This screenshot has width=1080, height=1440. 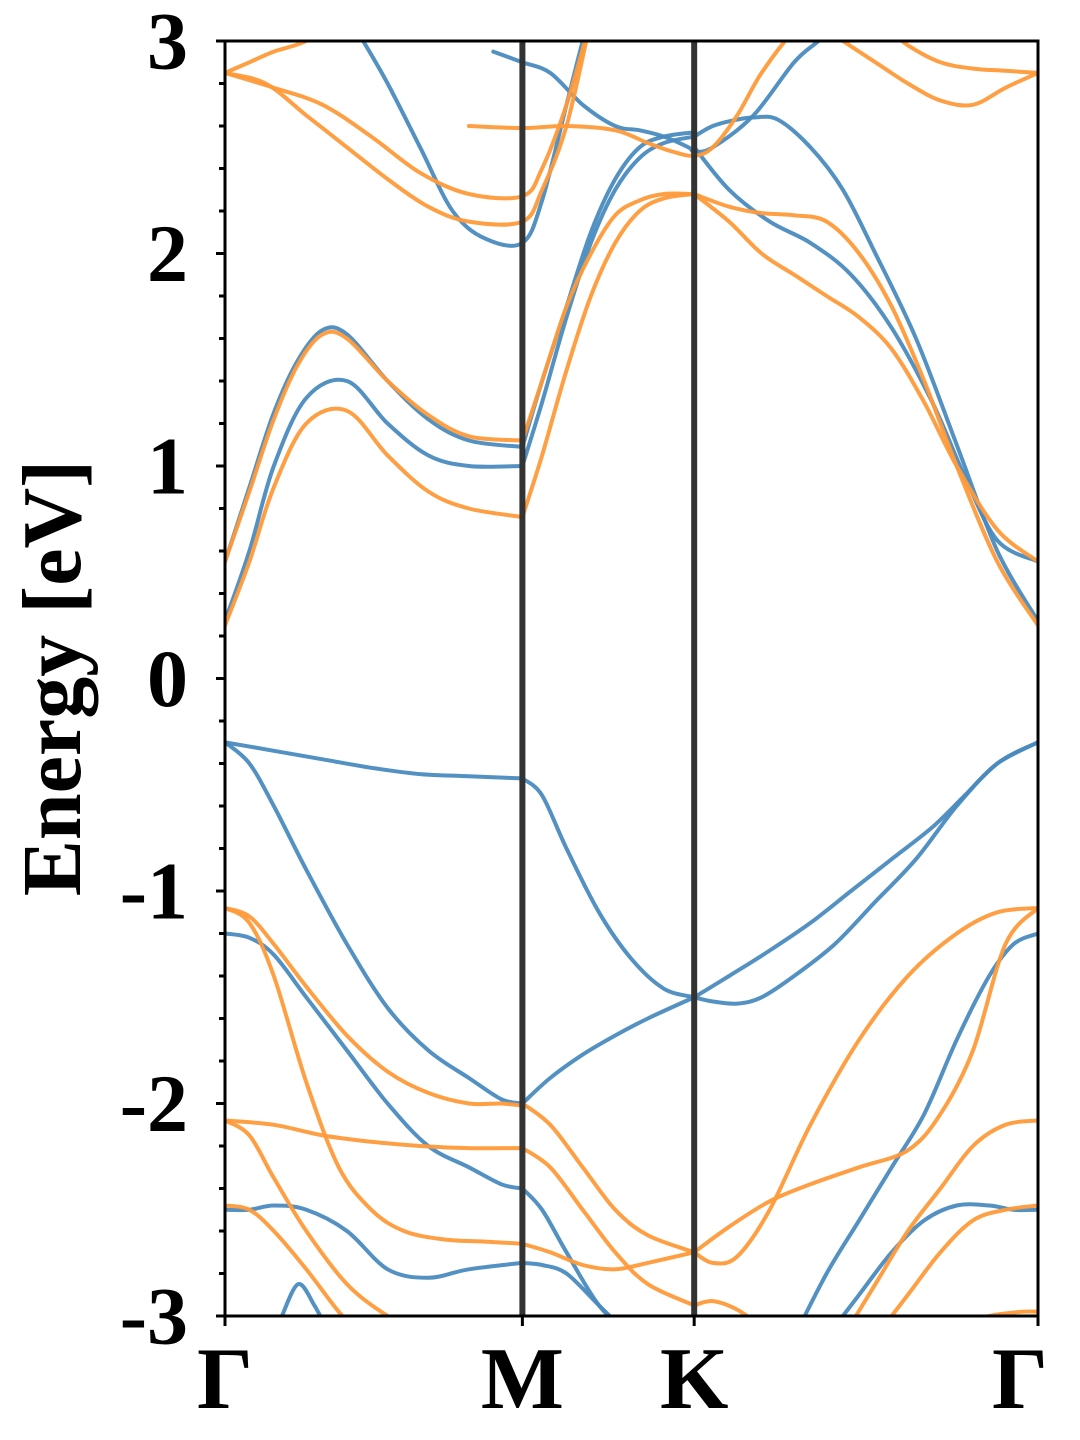 What do you see at coordinates (52, 678) in the screenshot?
I see `y-axis-label: Energy [eV]` at bounding box center [52, 678].